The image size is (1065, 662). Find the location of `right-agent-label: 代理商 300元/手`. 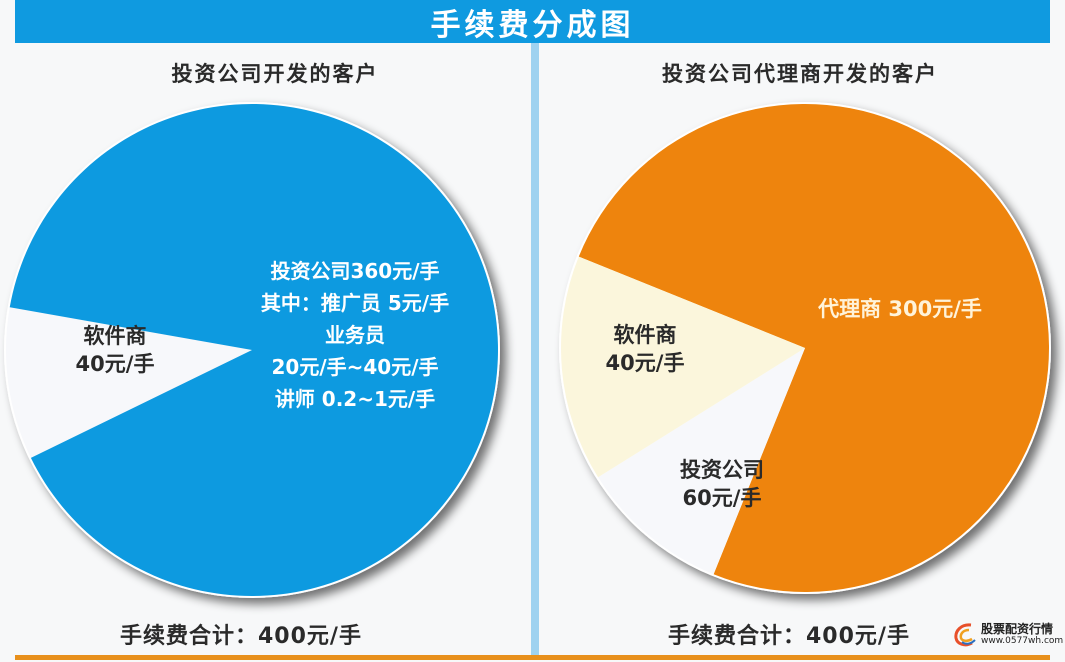

right-agent-label: 代理商 300元/手 is located at coordinates (900, 309).